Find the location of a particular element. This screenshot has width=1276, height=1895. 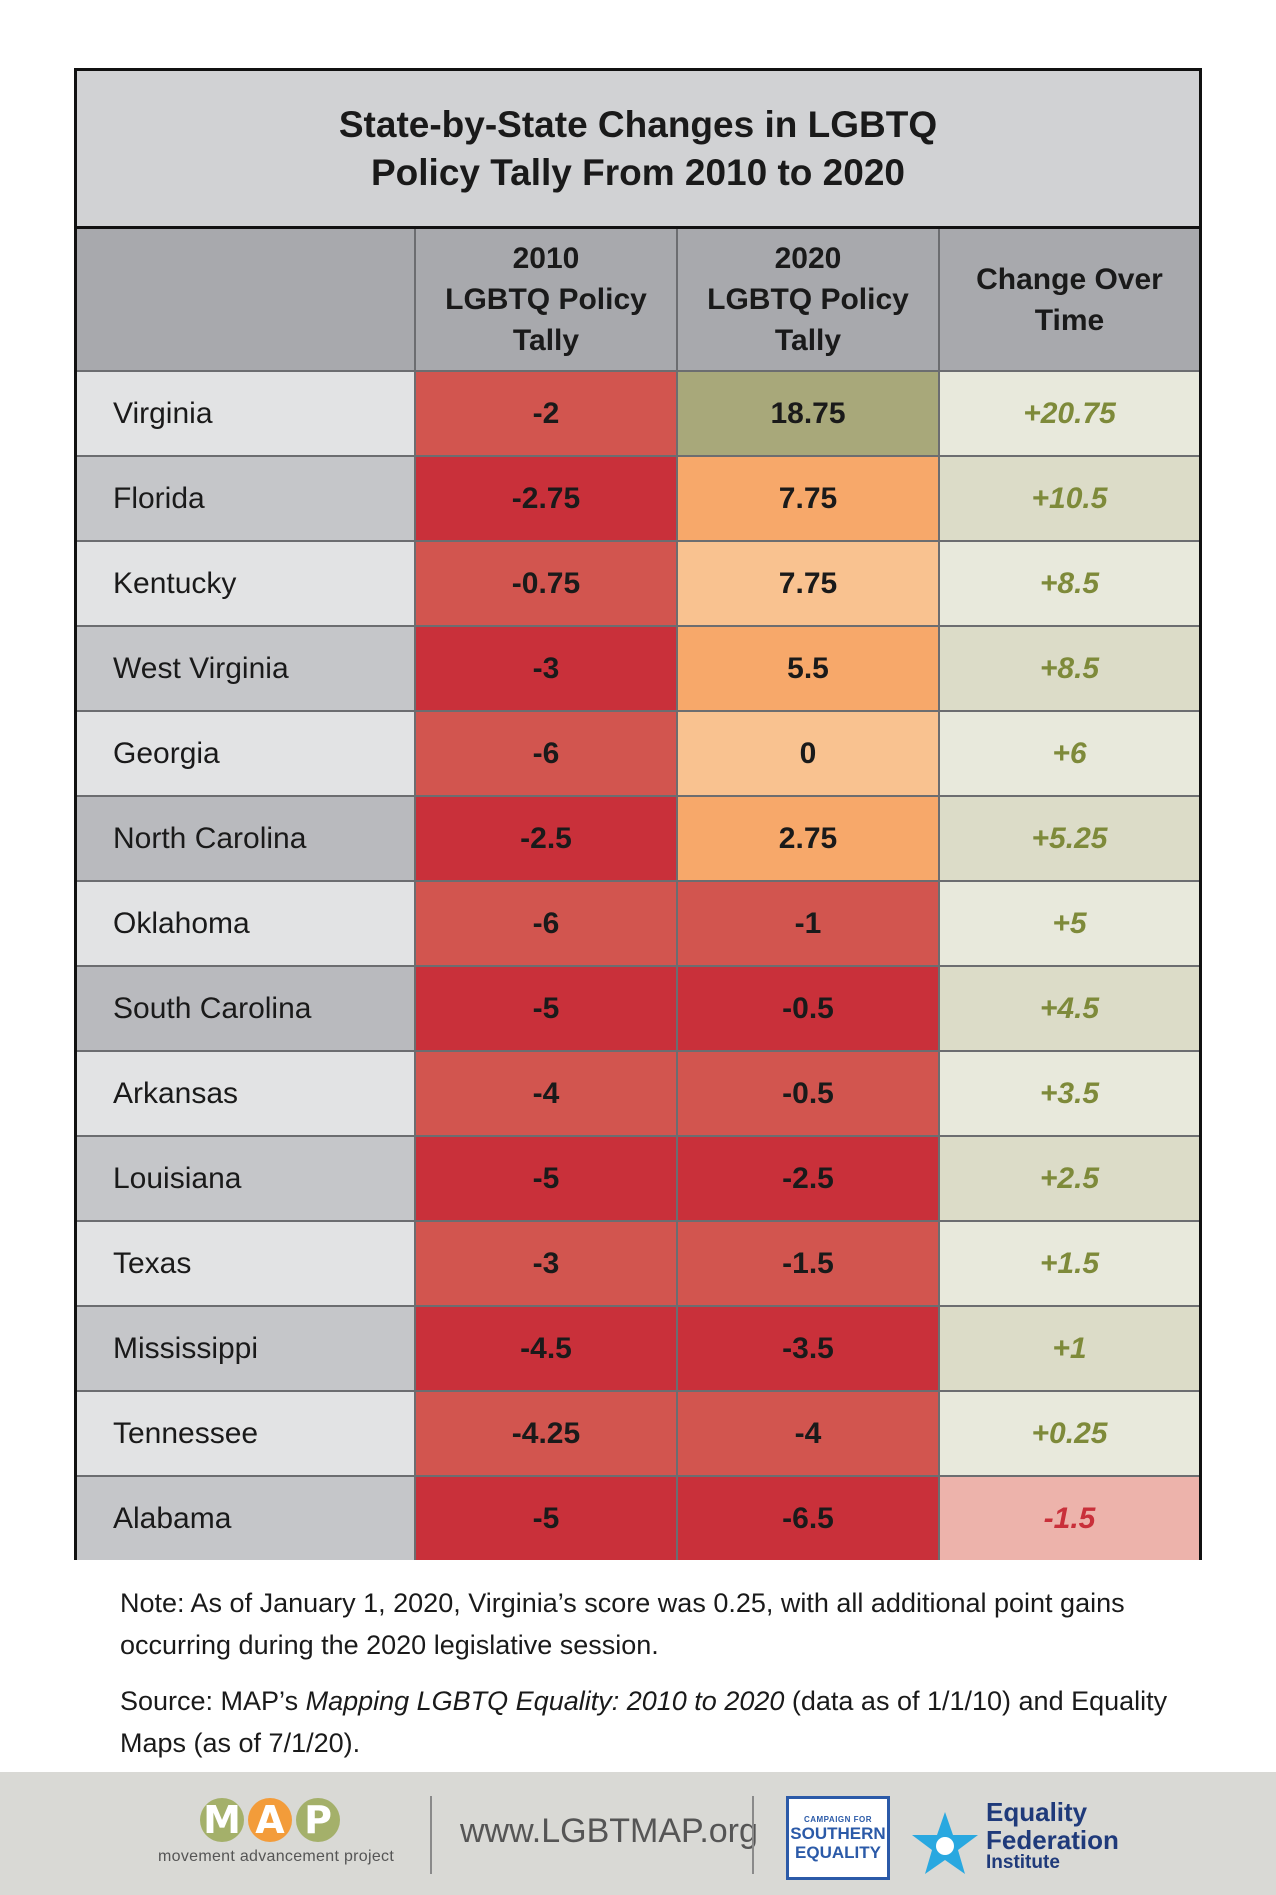

table-row: Florida -2.75 7.75 +10.5 is located at coordinates (638, 499).